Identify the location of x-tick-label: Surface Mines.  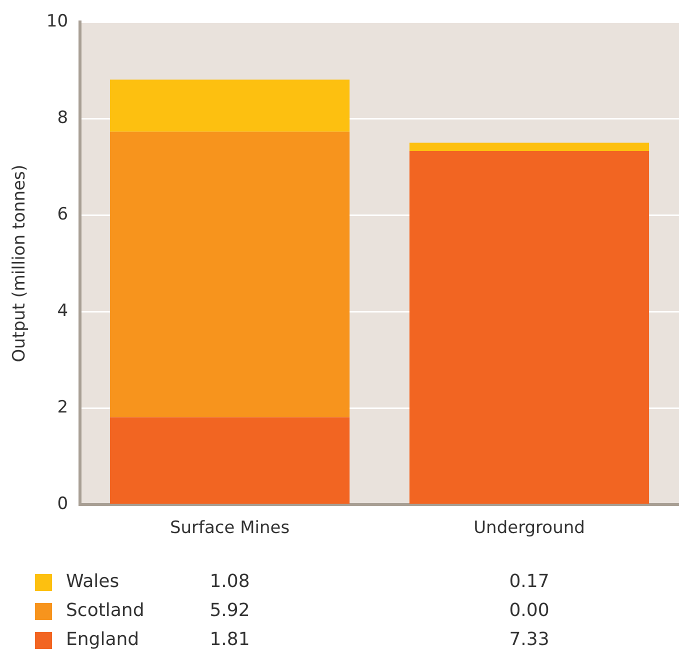
(230, 528).